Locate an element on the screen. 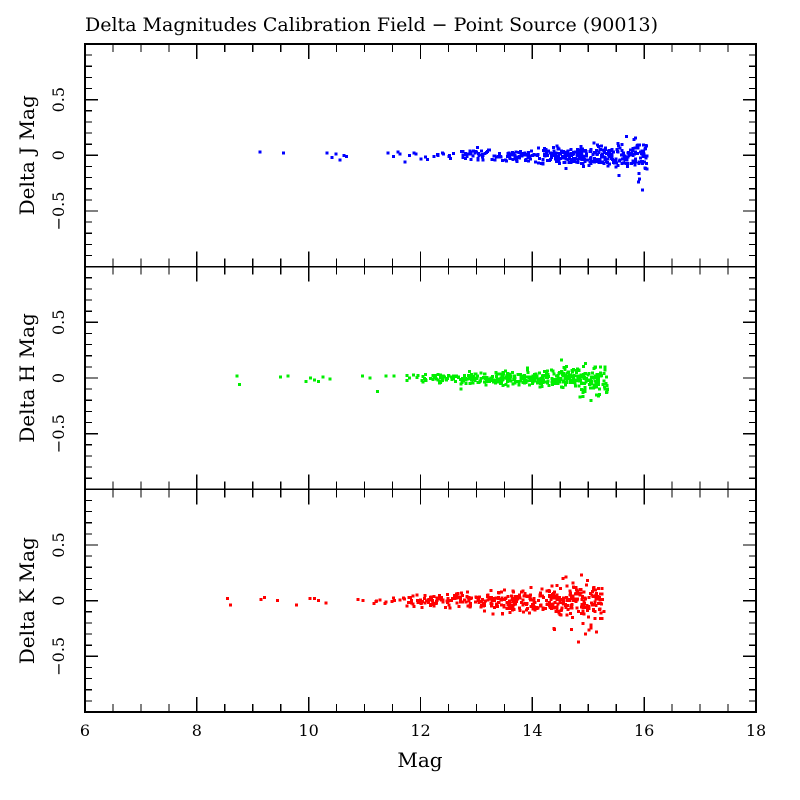 The image size is (800, 800). series-k-points is located at coordinates (416, 608).